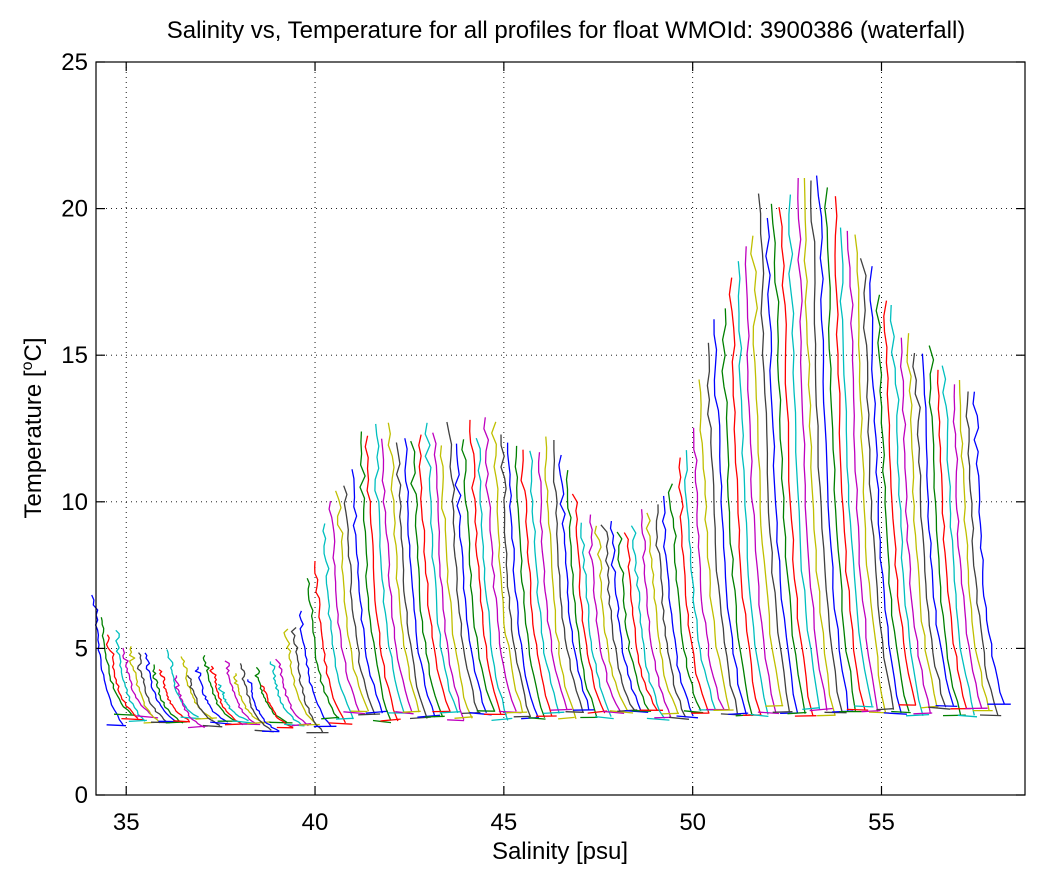 This screenshot has width=1054, height=871. Describe the element at coordinates (33, 444) in the screenshot. I see `y-axis-label-prefix: Temperature [` at that location.